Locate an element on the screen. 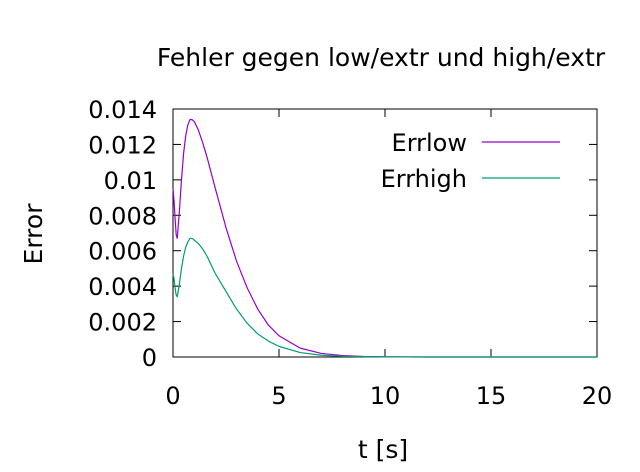  y-tick-label: 0.01 is located at coordinates (130, 181).